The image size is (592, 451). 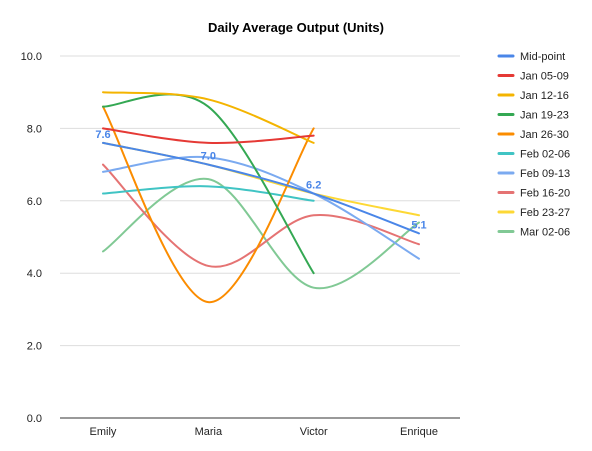 I want to click on legend-label: Jan 26-30, so click(x=544, y=135).